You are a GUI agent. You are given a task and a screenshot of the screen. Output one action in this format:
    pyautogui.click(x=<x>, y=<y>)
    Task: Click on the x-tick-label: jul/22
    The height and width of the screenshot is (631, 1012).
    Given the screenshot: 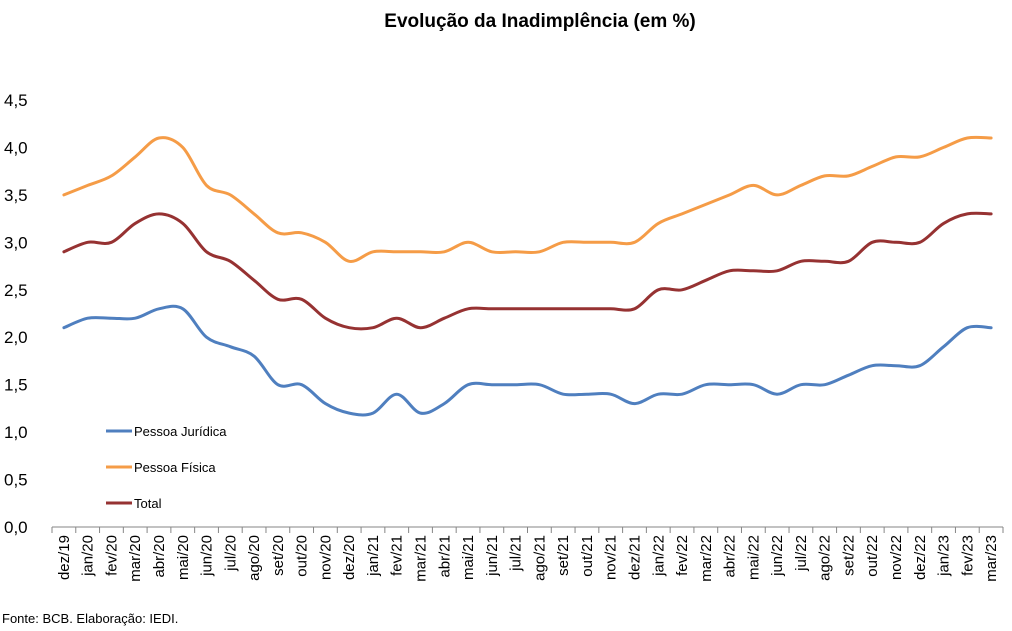 What is the action you would take?
    pyautogui.click(x=801, y=553)
    